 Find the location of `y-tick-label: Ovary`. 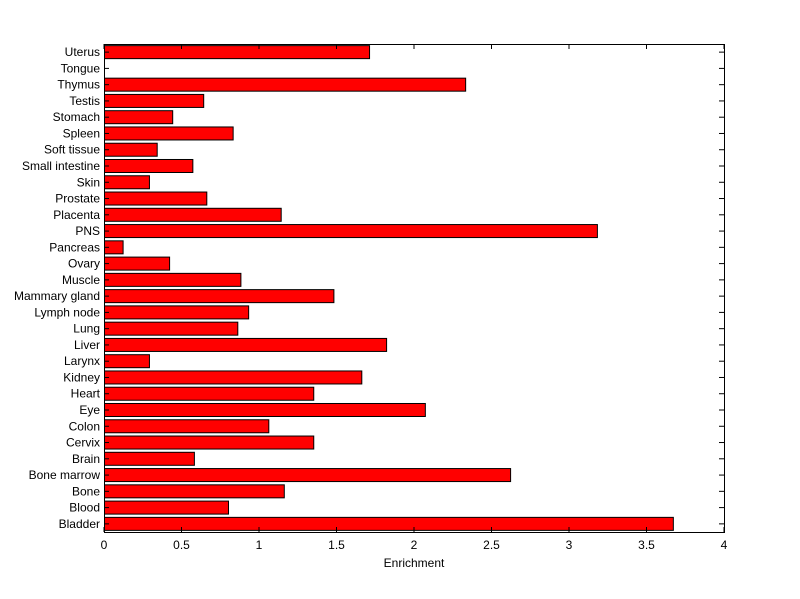

y-tick-label: Ovary is located at coordinates (84, 264).